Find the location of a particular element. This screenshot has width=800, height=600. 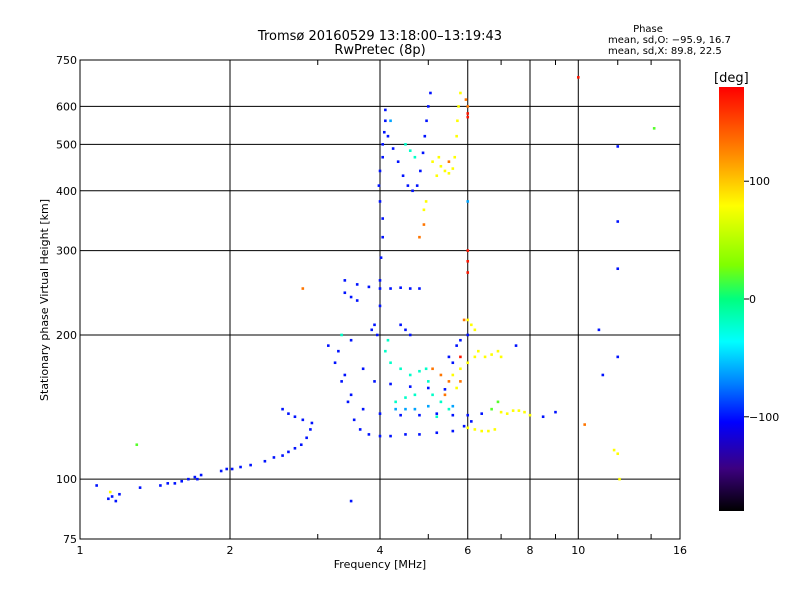

y-tick-label: 200 is located at coordinates (66, 335).